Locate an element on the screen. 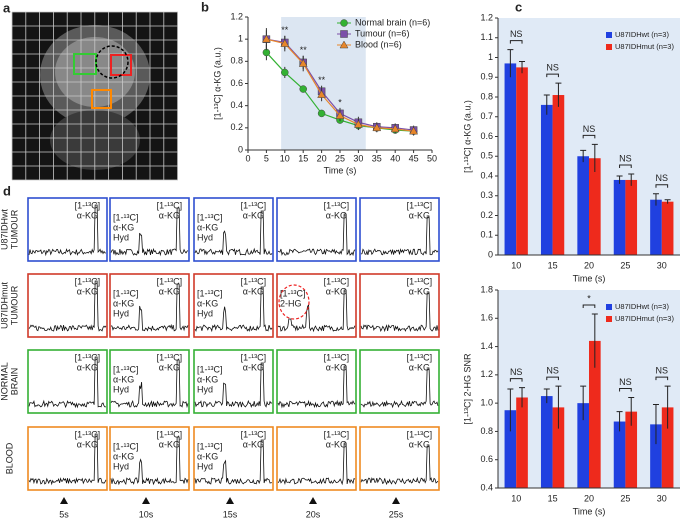 The width and height of the screenshot is (685, 526). x-tick-label: 10 is located at coordinates (285, 158).